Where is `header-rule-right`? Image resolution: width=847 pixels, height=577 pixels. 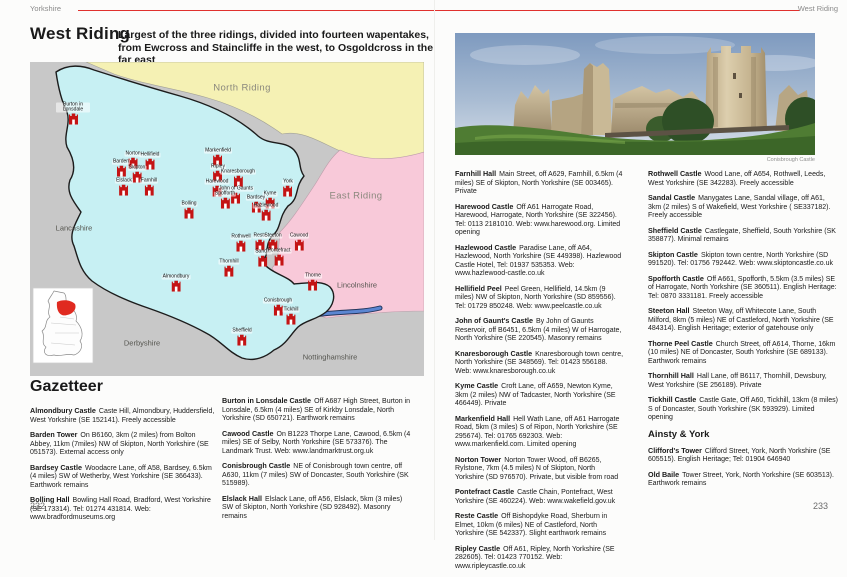 header-rule-right is located at coordinates (610, 10).